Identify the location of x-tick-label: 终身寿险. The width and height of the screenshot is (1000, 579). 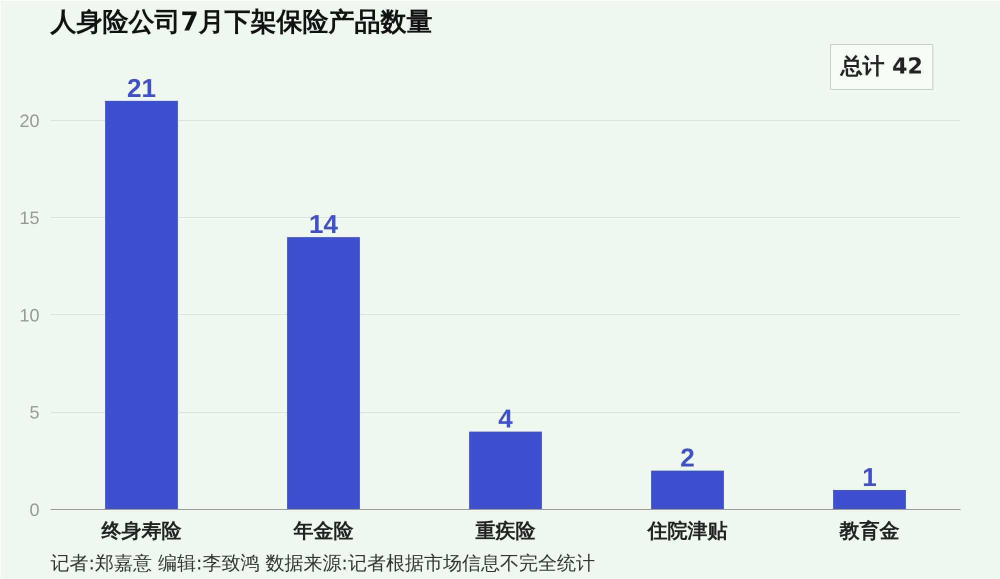
(141, 531).